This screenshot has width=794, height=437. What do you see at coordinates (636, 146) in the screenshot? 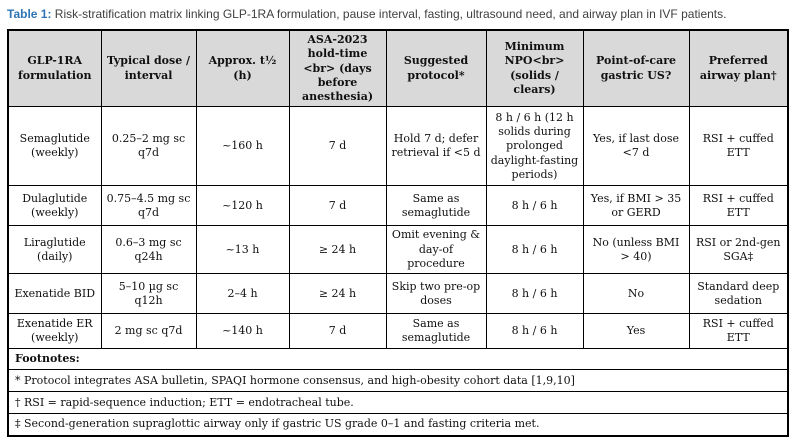
I see `cell-gastric-us: Yes, if last dose <7 d` at bounding box center [636, 146].